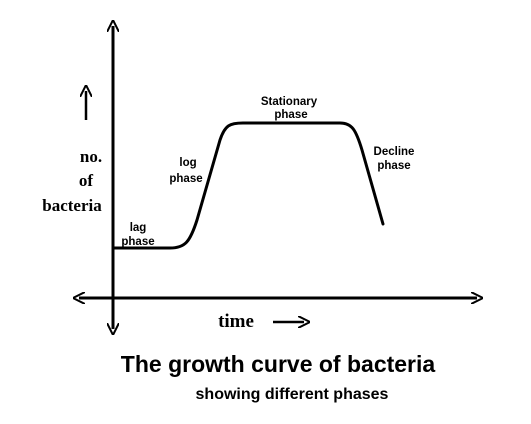 Image resolution: width=531 pixels, height=424 pixels. Describe the element at coordinates (185, 179) in the screenshot. I see `log-phase-label-line2: phase` at that location.